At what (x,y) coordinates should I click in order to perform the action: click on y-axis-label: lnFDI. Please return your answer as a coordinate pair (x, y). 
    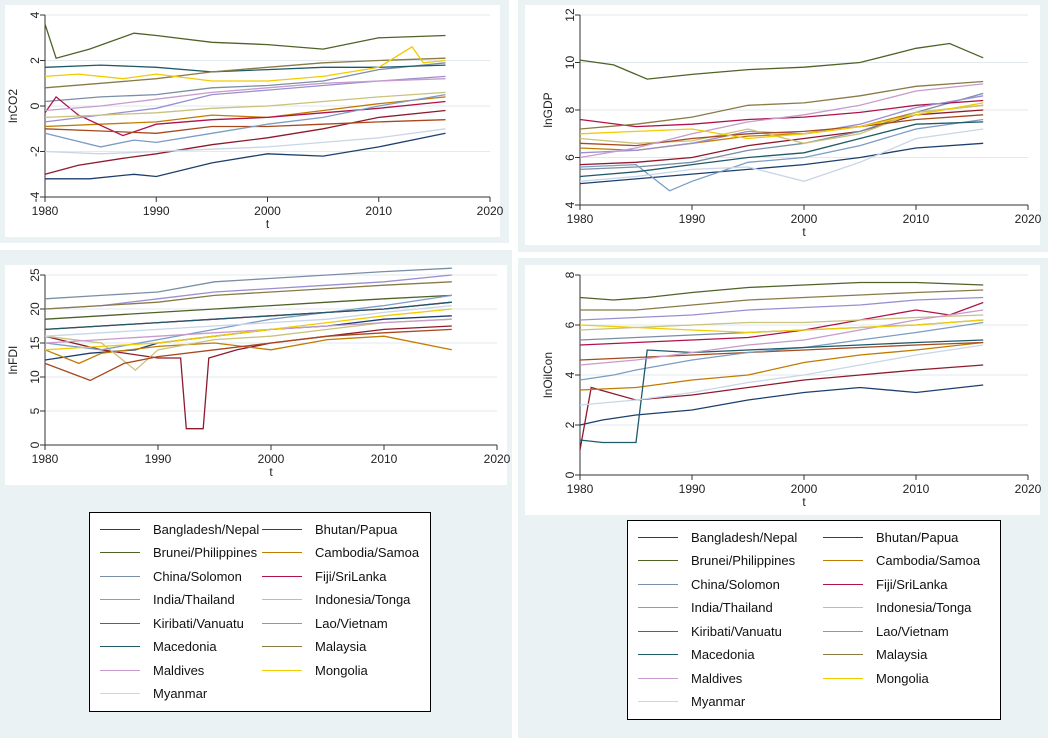
    Looking at the image, I should click on (13, 360).